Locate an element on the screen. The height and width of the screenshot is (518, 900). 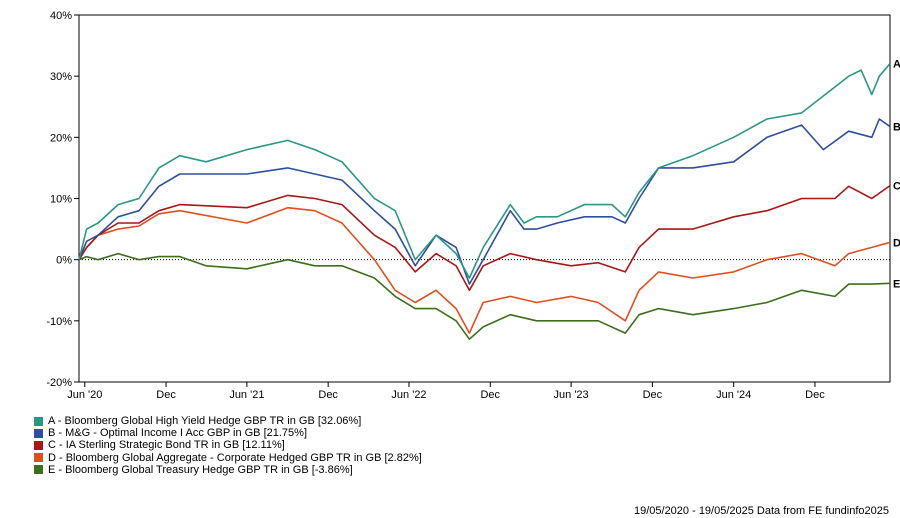
series-end-label-c: C is located at coordinates (896, 187).